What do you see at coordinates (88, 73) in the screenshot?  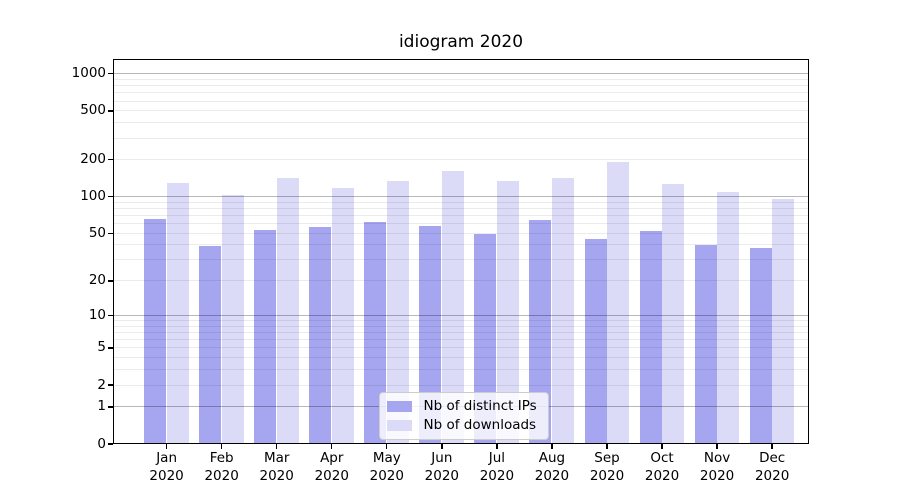 I see `y-tick-label: 1000` at bounding box center [88, 73].